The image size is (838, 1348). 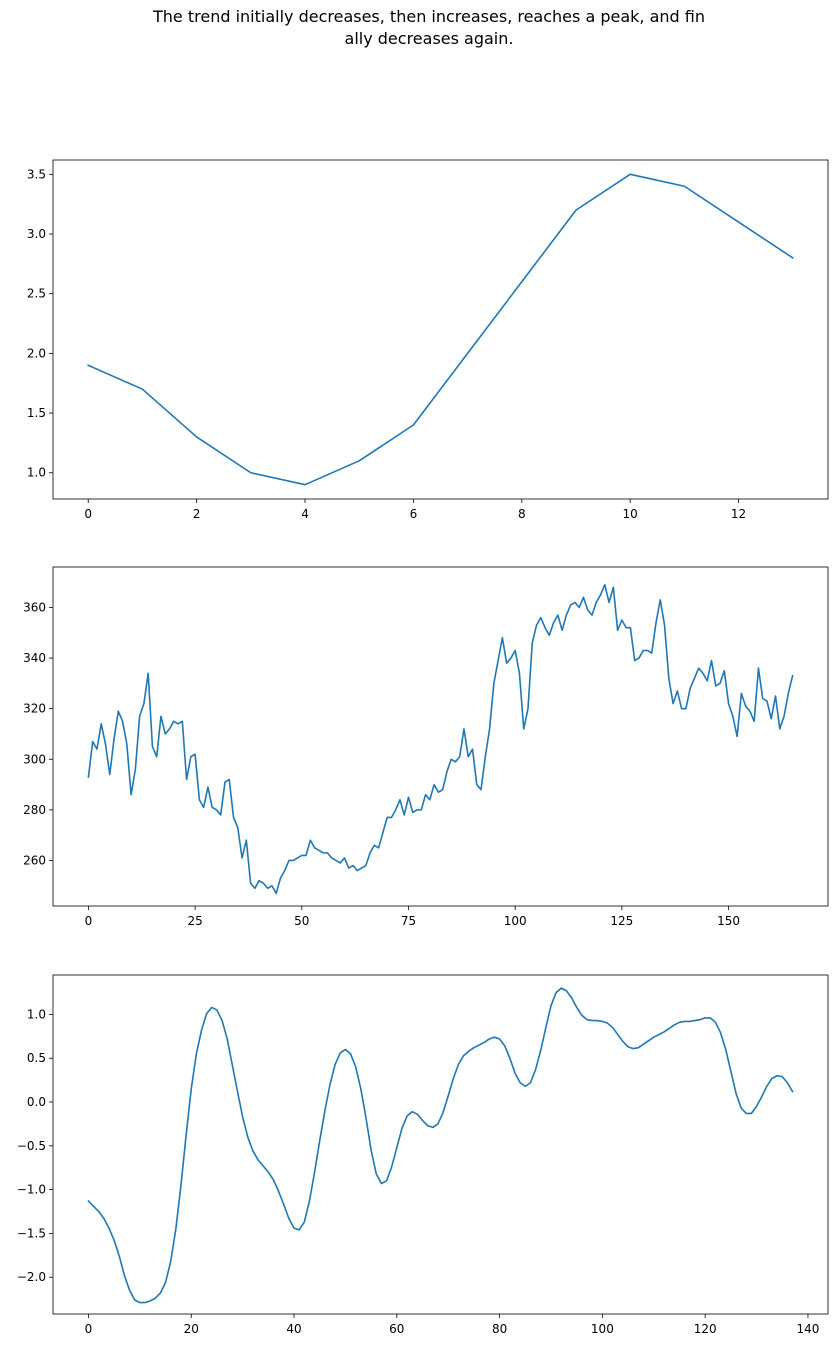 What do you see at coordinates (36, 234) in the screenshot?
I see `y-tick-label: 3.0` at bounding box center [36, 234].